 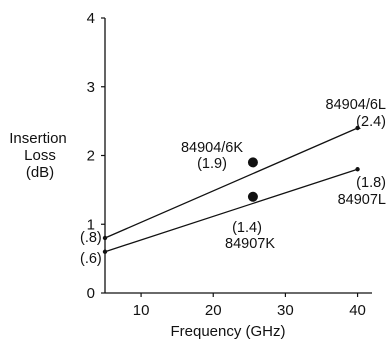 What do you see at coordinates (105, 251) in the screenshot?
I see `series-7k-7l-start-point` at bounding box center [105, 251].